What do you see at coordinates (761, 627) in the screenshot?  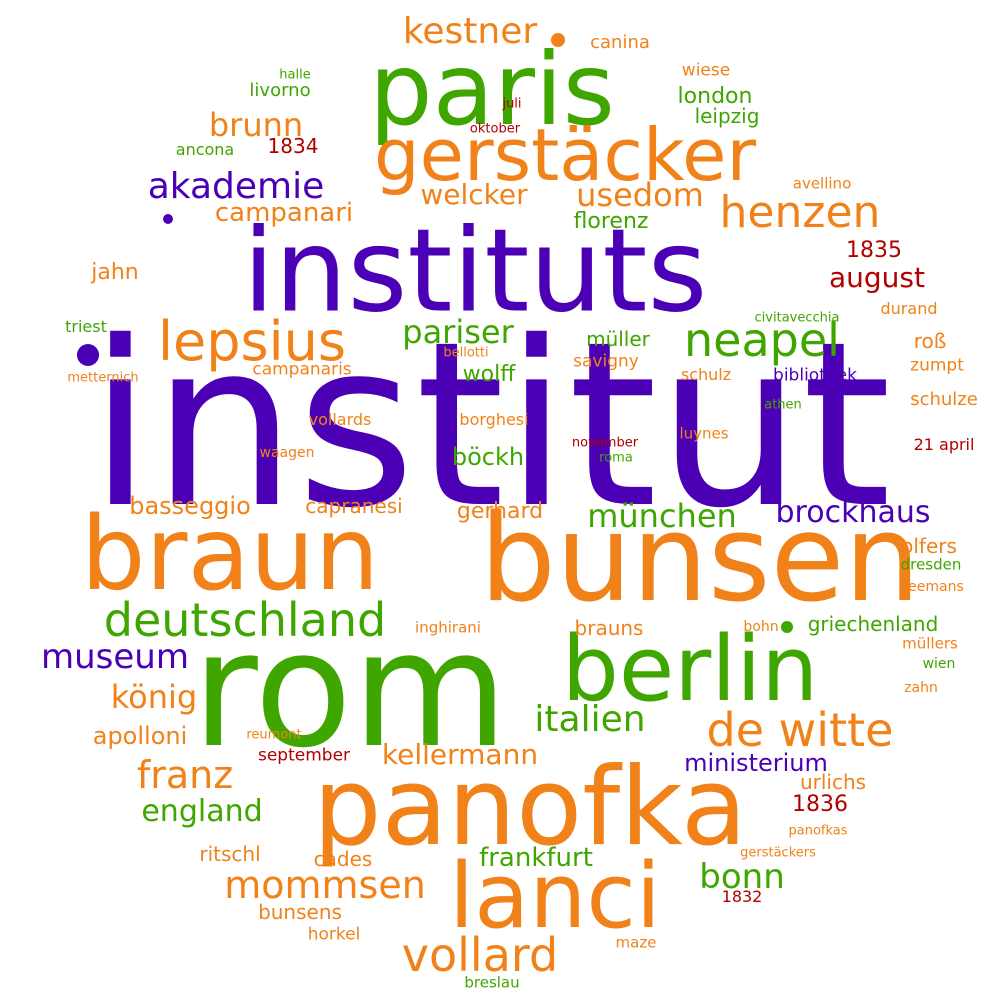 I see `word-bohn: bohn` at bounding box center [761, 627].